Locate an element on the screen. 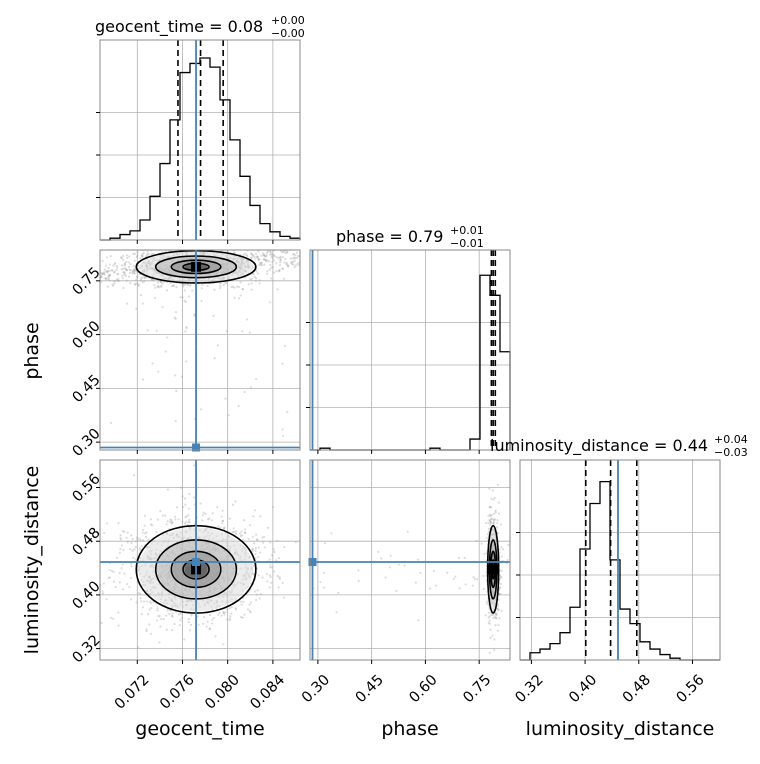  x-tick-label-geocent_time: 0.084 is located at coordinates (268, 692).